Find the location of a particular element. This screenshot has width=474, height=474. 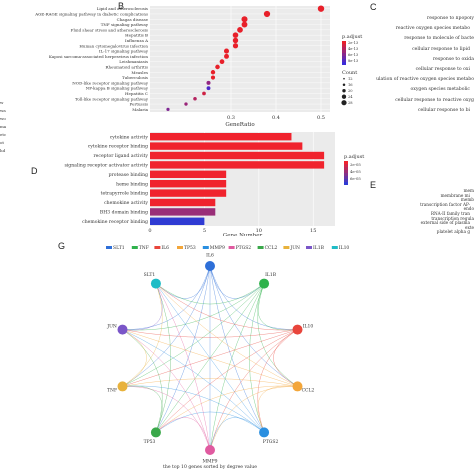

plot-background is located at coordinates (240, 59).